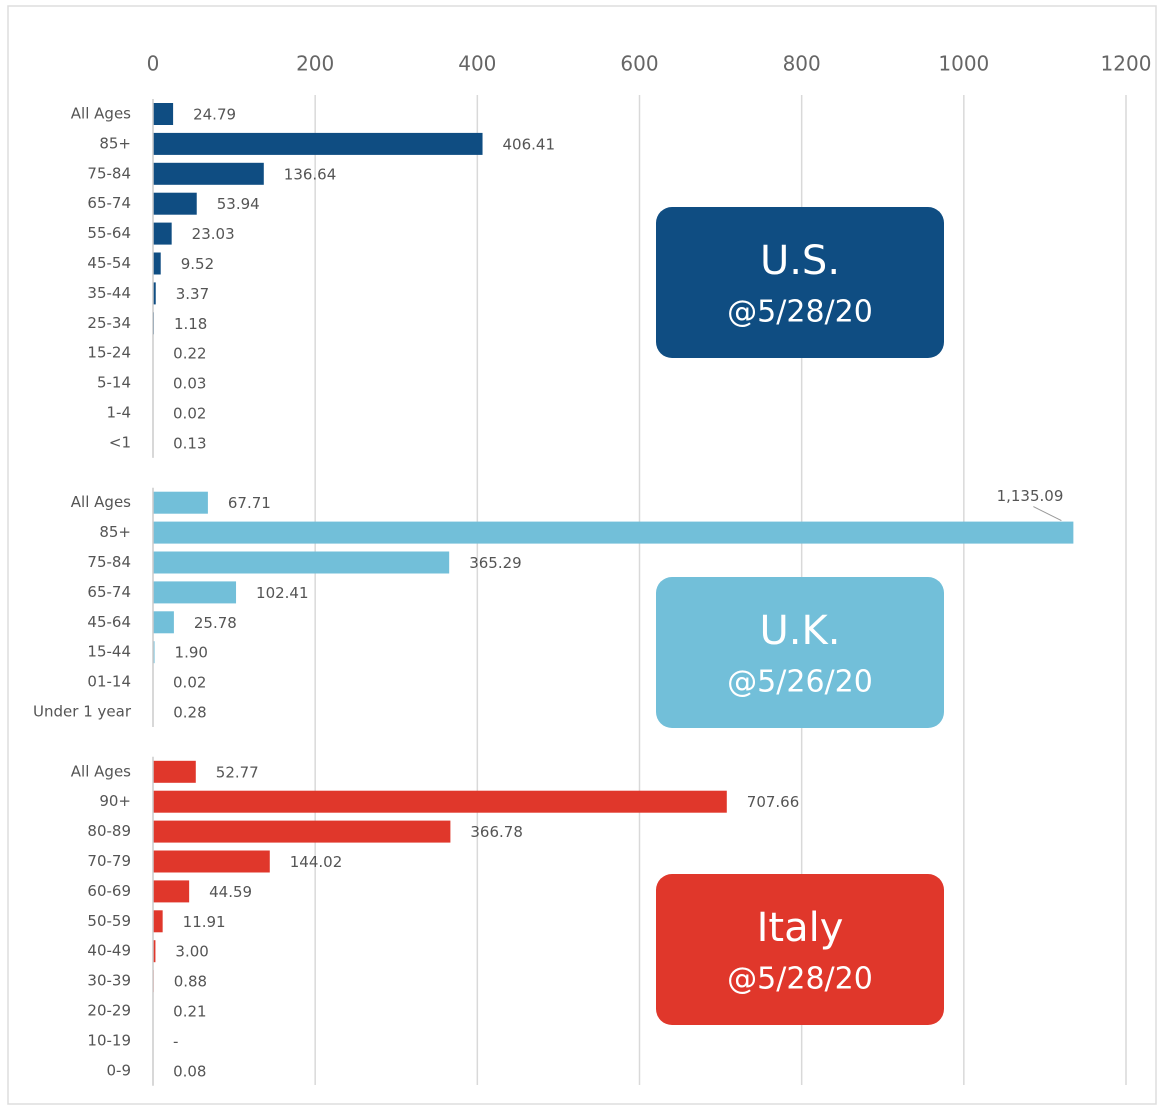  Describe the element at coordinates (315, 64) in the screenshot. I see `x-tick-label: 200` at that location.